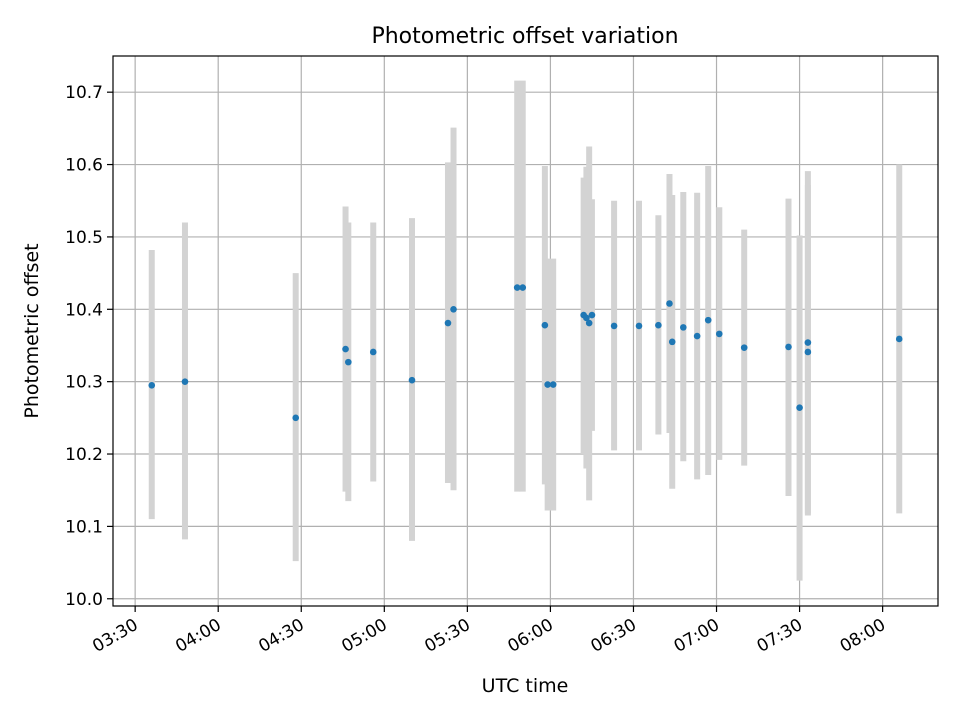  What do you see at coordinates (84, 238) in the screenshot?
I see `y-tick-label: 10.5` at bounding box center [84, 238].